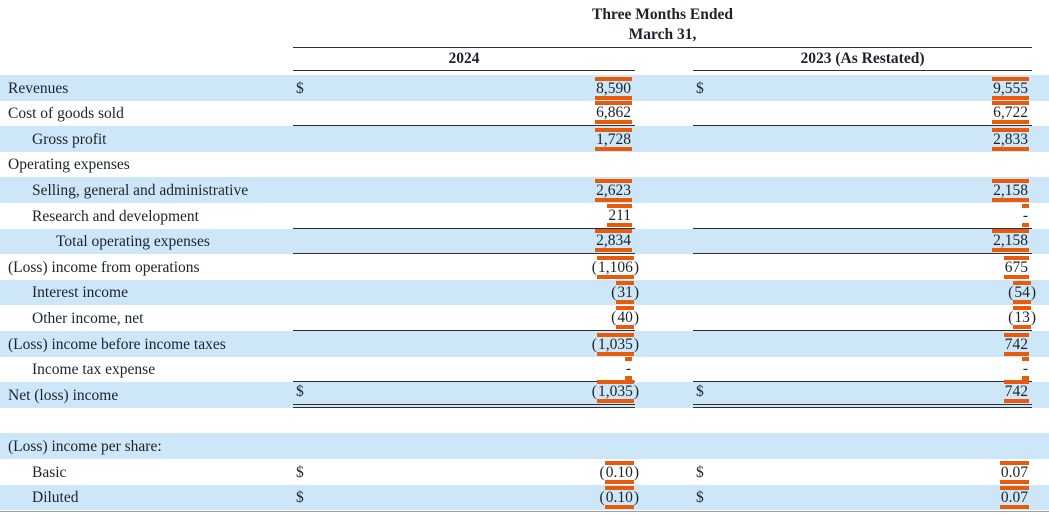 This screenshot has height=515, width=1049. Describe the element at coordinates (146, 59) in the screenshot. I see `column-header-spacer` at that location.